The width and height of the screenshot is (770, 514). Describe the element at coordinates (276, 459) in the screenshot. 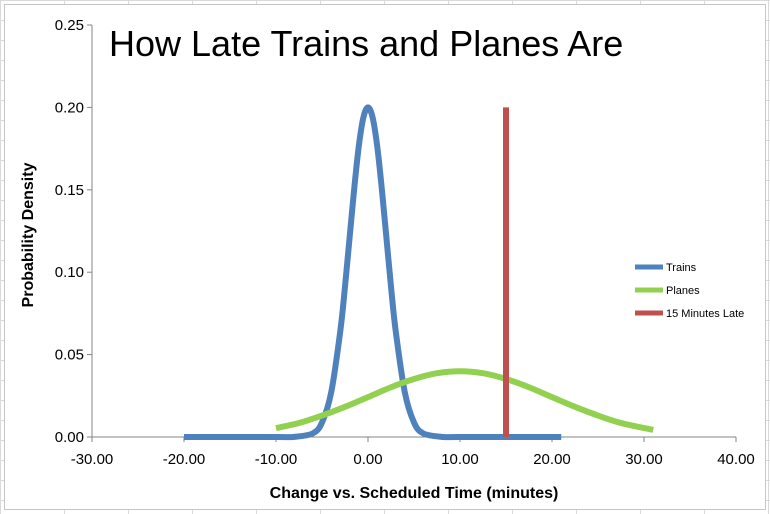

I see `x-tick-label: -10.00` at that location.